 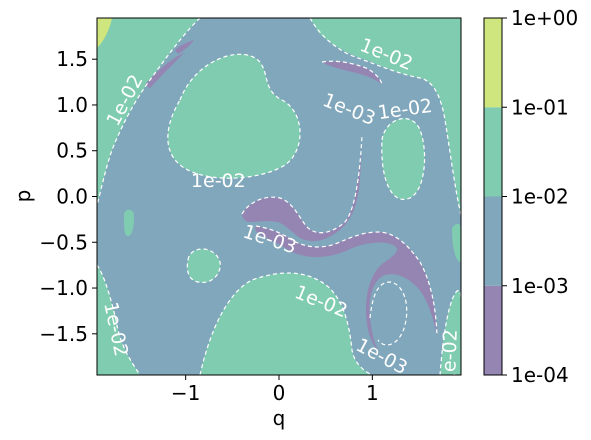 I want to click on region-bottom-left, so click(x=118, y=320).